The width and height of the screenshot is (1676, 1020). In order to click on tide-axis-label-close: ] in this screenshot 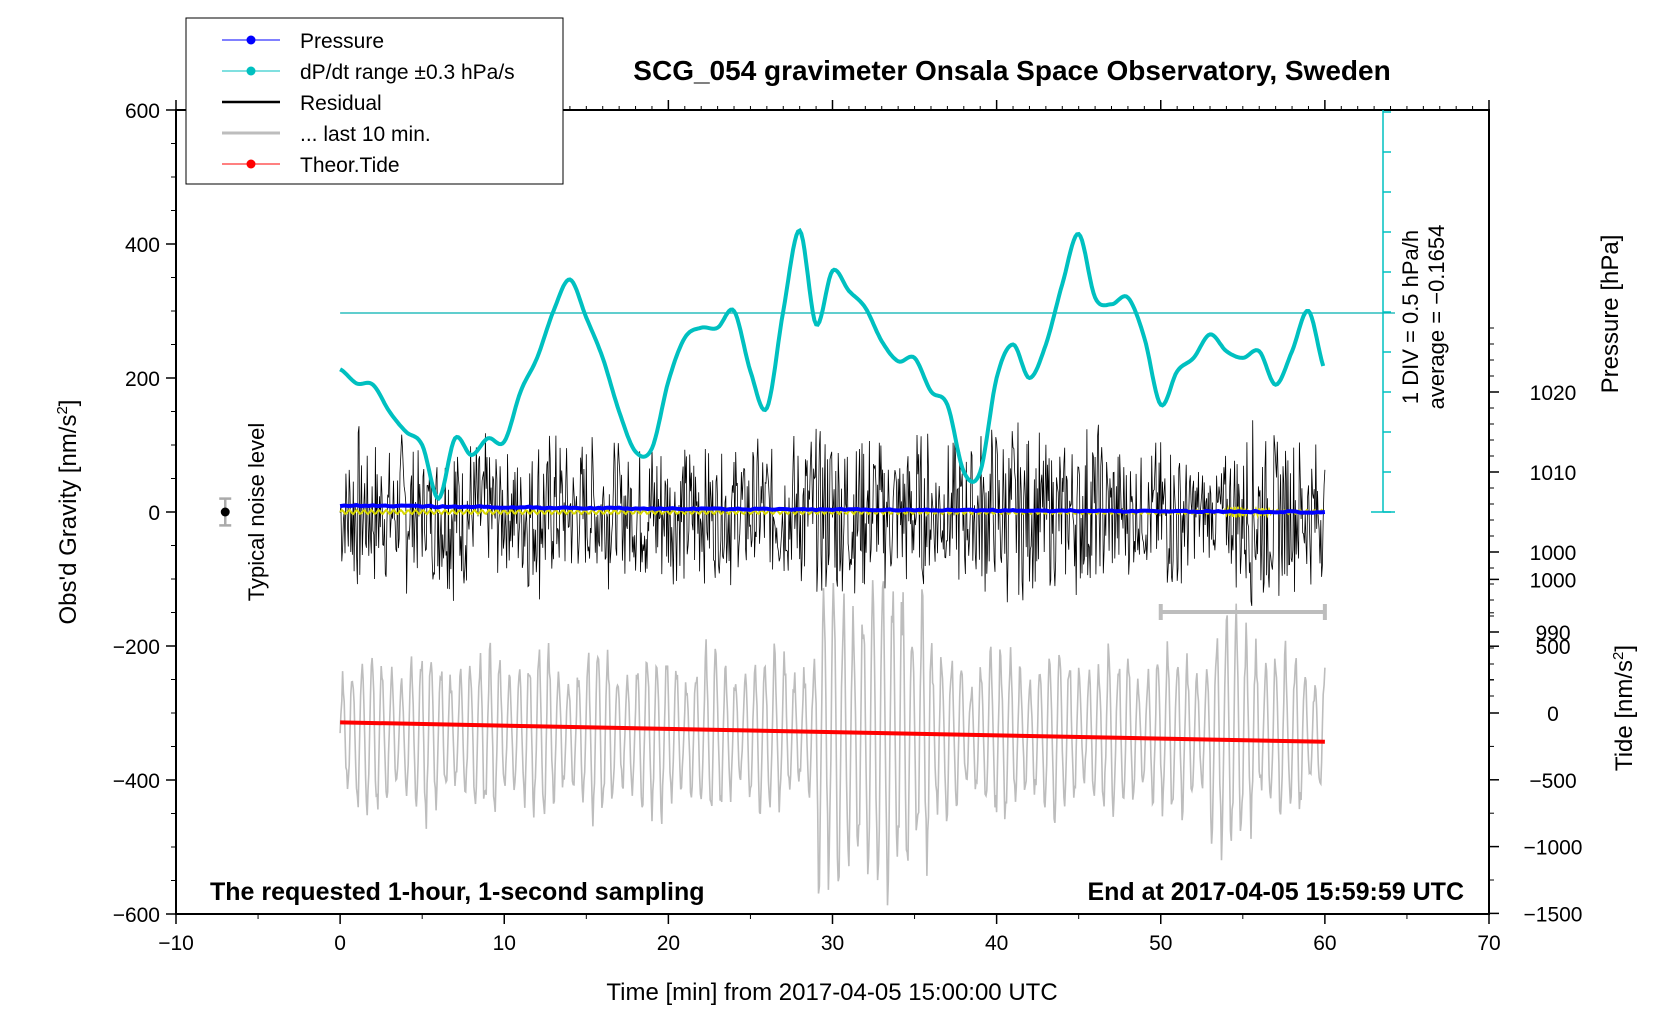, I will do `click(1624, 648)`.